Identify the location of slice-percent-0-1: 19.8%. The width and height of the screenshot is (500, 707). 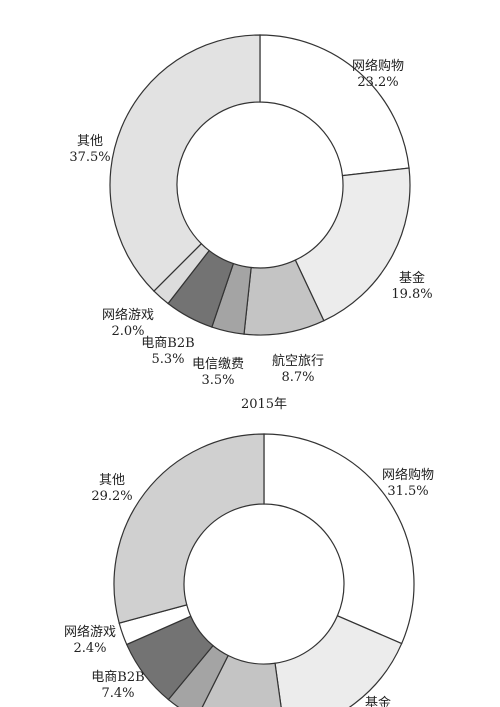
(411, 294).